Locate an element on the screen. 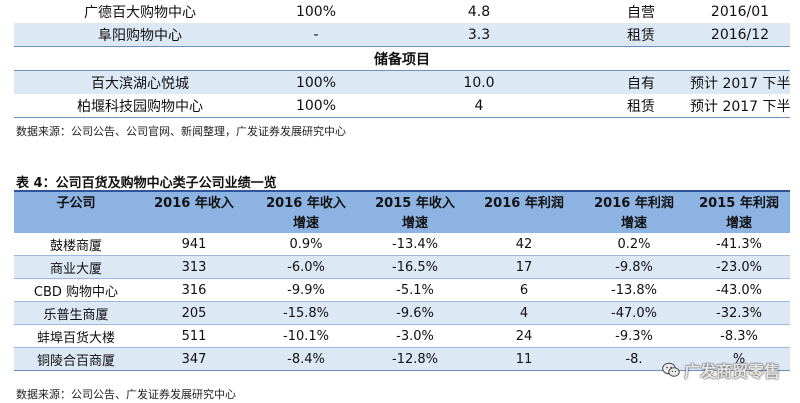  table-row: 广德百大购物中心 100% 4.8 自营 2016/01 is located at coordinates (402, 11).